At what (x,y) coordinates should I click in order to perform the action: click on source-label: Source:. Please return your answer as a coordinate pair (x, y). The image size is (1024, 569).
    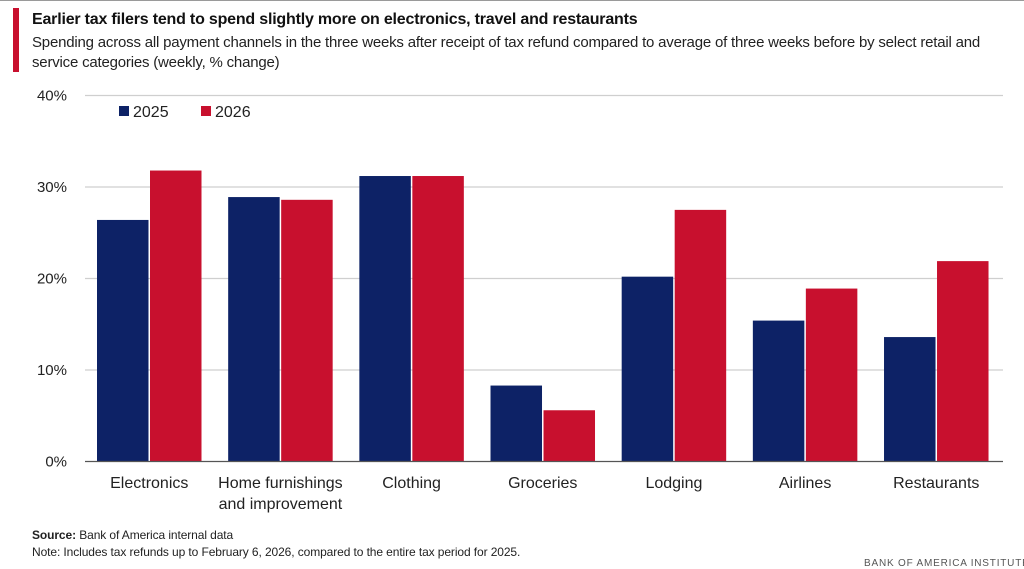
    Looking at the image, I should click on (54, 535).